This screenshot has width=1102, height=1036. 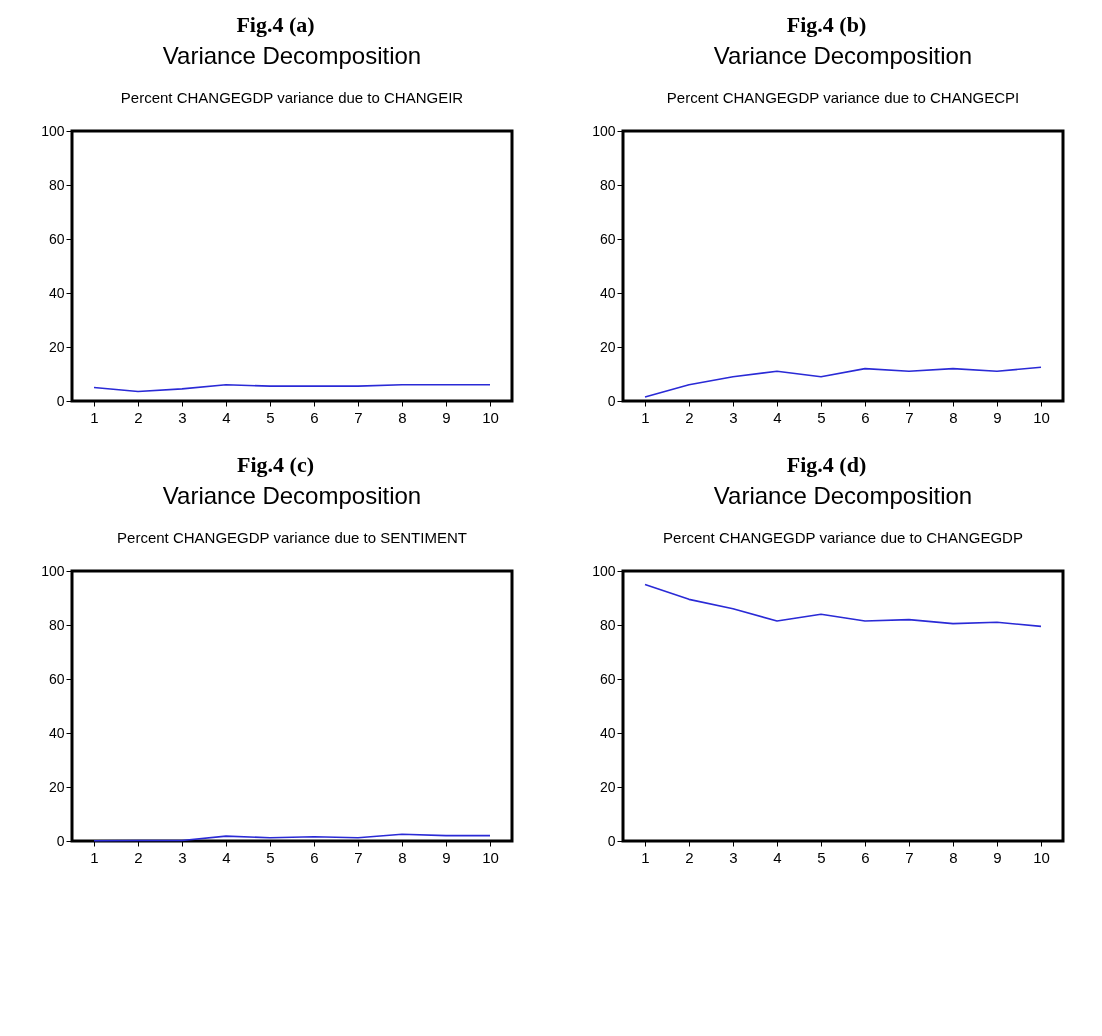 What do you see at coordinates (275, 25) in the screenshot?
I see `caption: Fig.4 (a)` at bounding box center [275, 25].